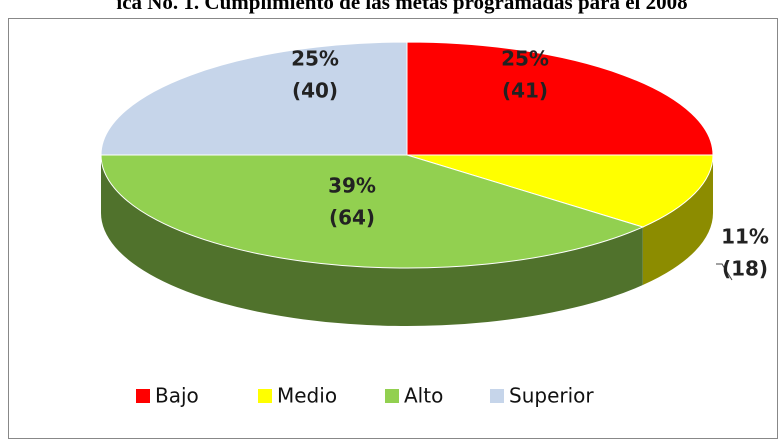  I want to click on data-label: 11%, so click(745, 237).